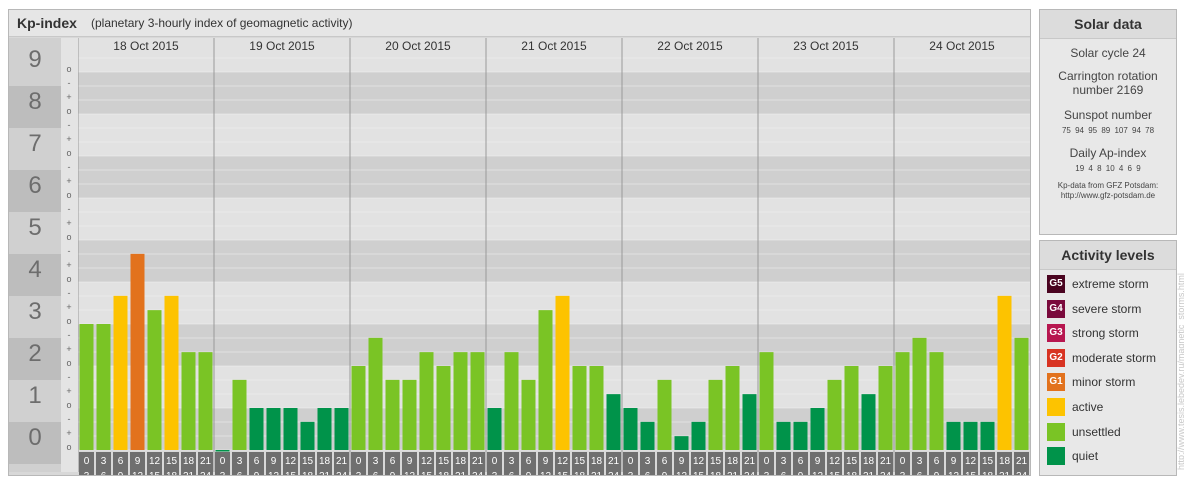 This screenshot has width=1184, height=480. Describe the element at coordinates (1110, 284) in the screenshot. I see `legend-label: extreme storm` at that location.